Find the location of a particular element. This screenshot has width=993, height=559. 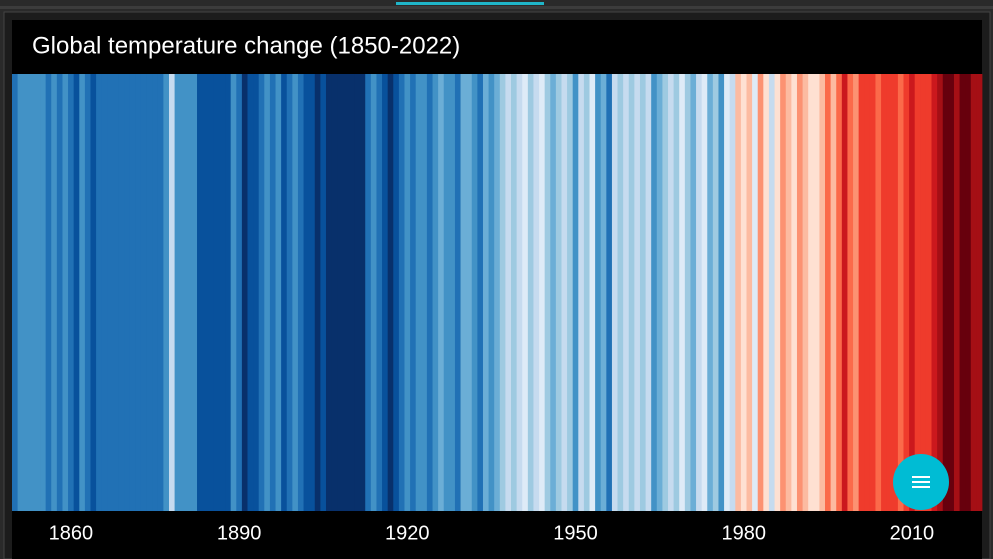

x-tick-label: 1920 is located at coordinates (407, 533).